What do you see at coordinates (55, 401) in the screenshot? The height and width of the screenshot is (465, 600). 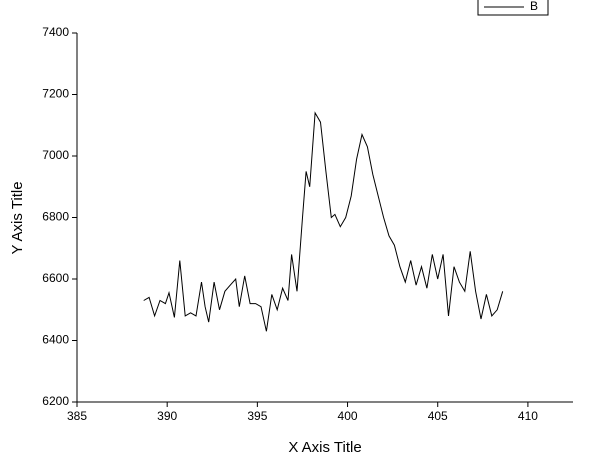 I see `y-tick-label: 6200` at bounding box center [55, 401].